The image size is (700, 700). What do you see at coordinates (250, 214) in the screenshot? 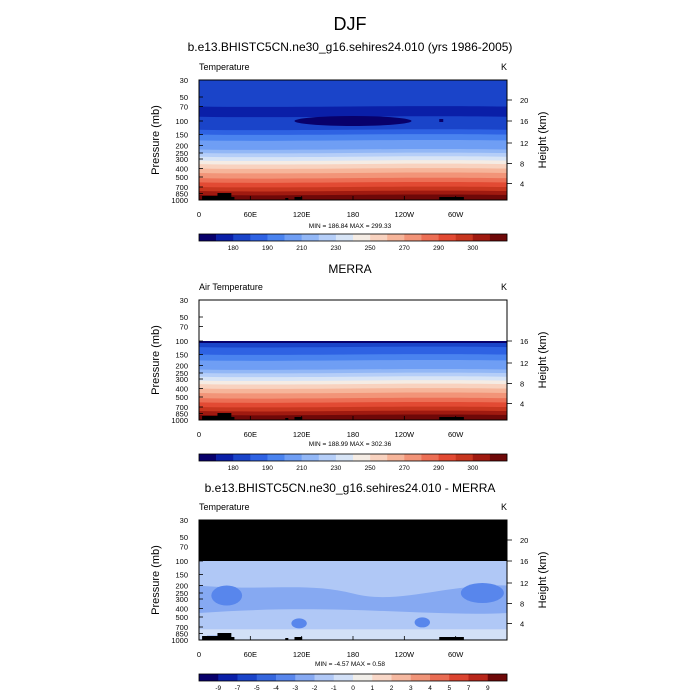
I see `x-tick-label: 60E` at bounding box center [250, 214].